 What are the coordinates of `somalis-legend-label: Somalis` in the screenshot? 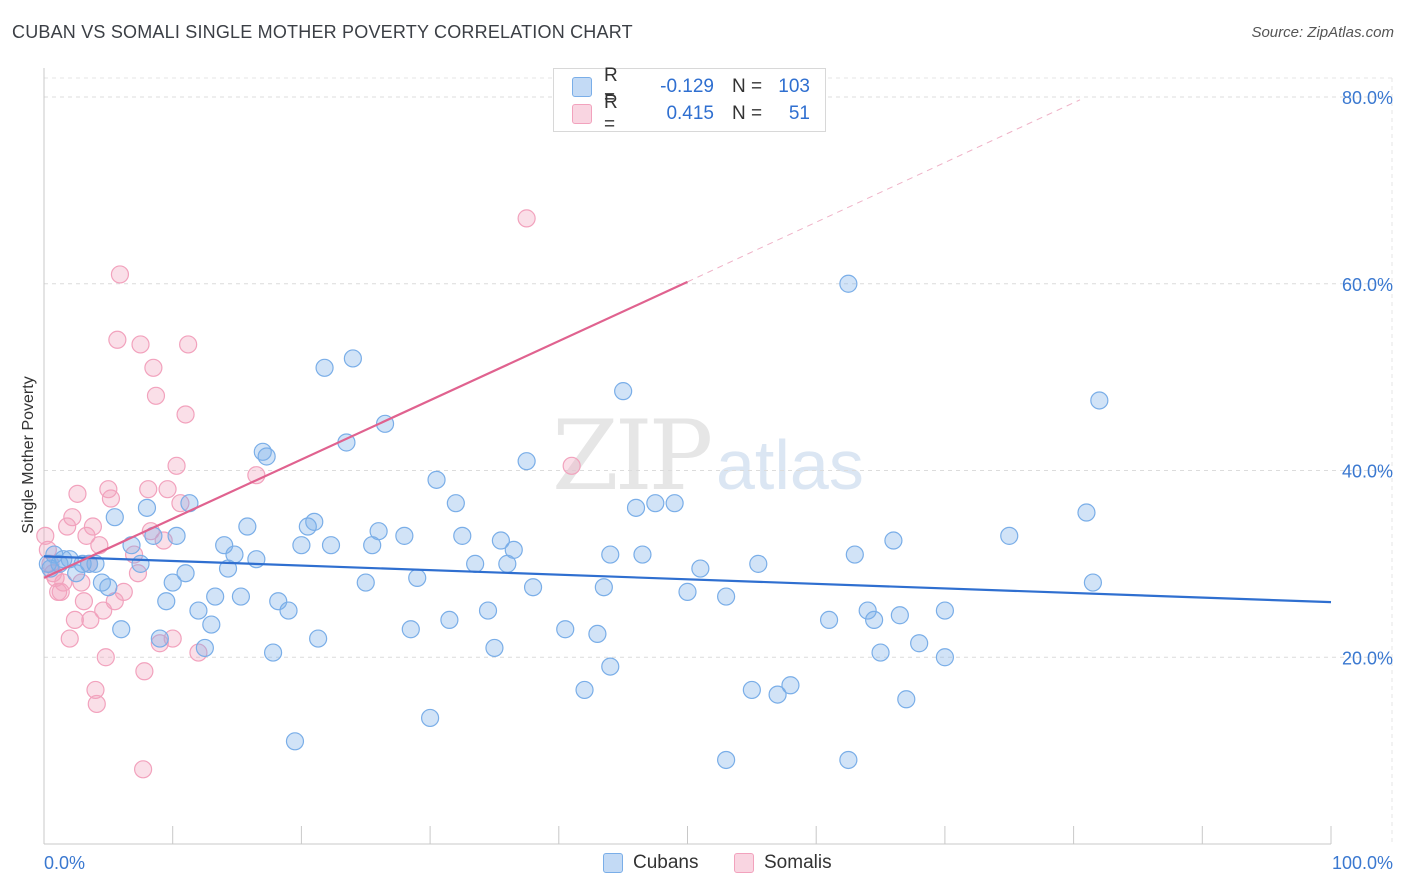 It's located at (798, 862).